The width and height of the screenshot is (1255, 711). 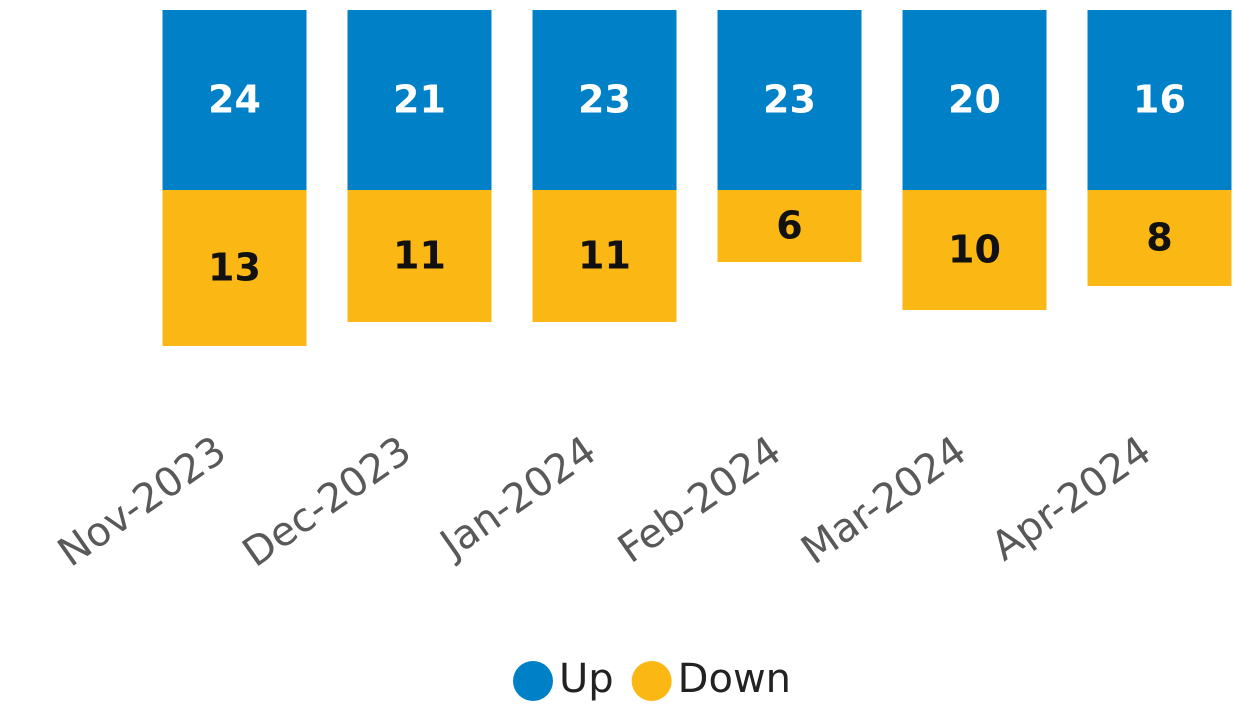 I want to click on x-tick-label: Nov-2023, so click(x=142, y=502).